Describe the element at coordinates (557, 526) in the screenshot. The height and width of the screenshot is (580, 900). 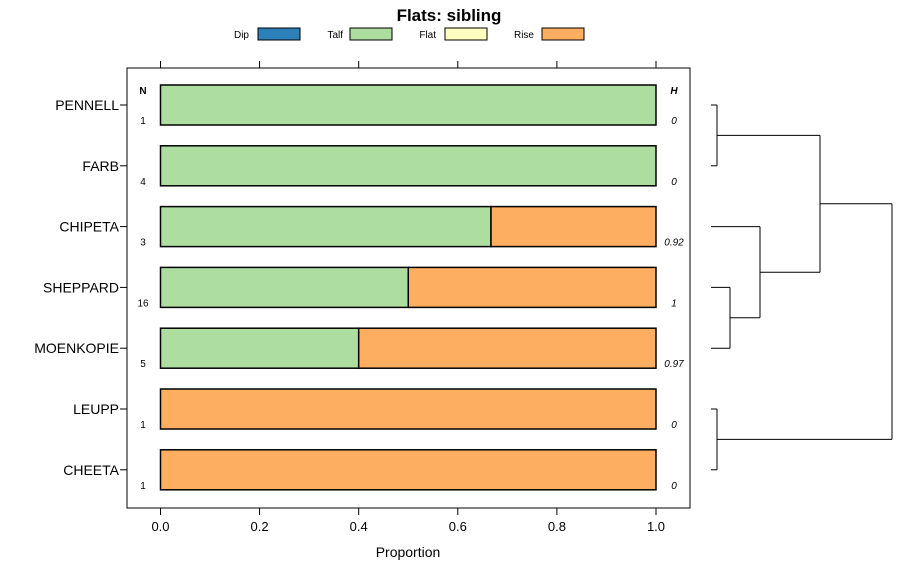
I see `x-tick-label: 0.8` at that location.